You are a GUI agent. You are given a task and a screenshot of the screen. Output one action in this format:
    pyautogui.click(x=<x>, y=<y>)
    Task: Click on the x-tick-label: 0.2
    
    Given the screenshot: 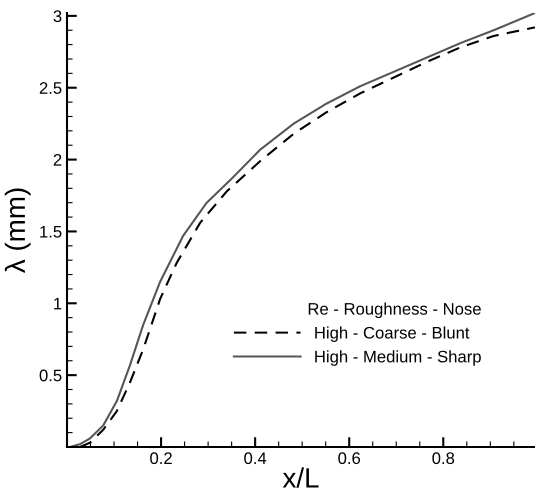 What is the action you would take?
    pyautogui.click(x=161, y=458)
    